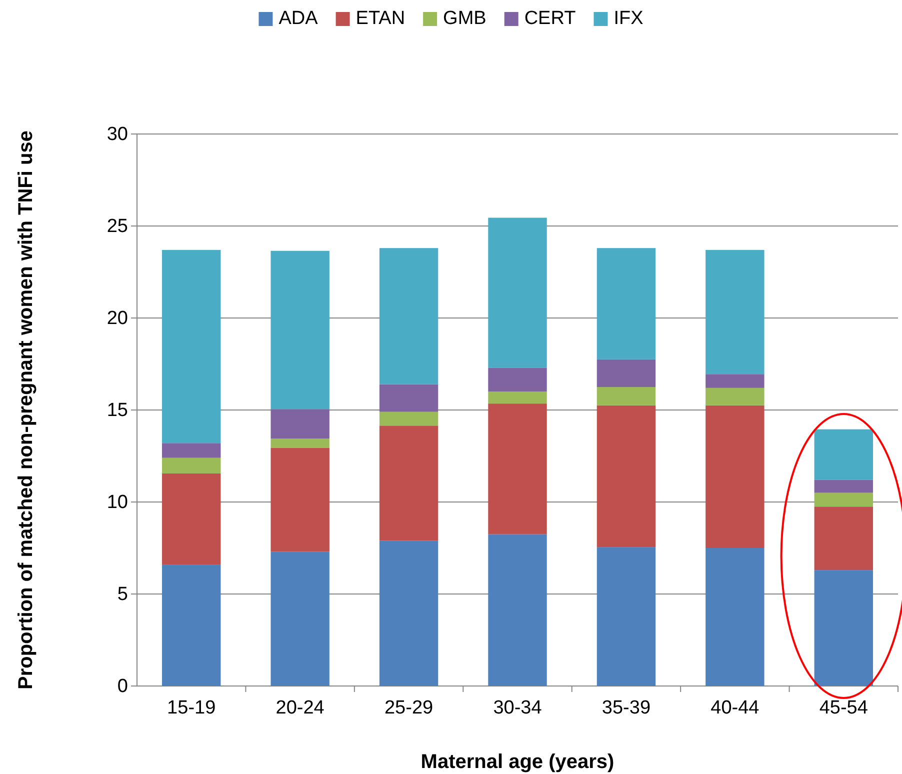 The image size is (902, 774). What do you see at coordinates (117, 411) in the screenshot?
I see `y-tick-label: 15` at bounding box center [117, 411].